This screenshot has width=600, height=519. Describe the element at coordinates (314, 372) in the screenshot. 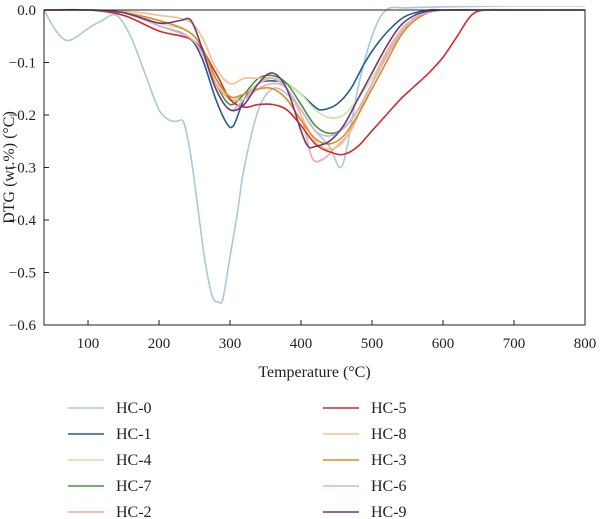

I see `x-axis-label: Temperature (°C)` at that location.